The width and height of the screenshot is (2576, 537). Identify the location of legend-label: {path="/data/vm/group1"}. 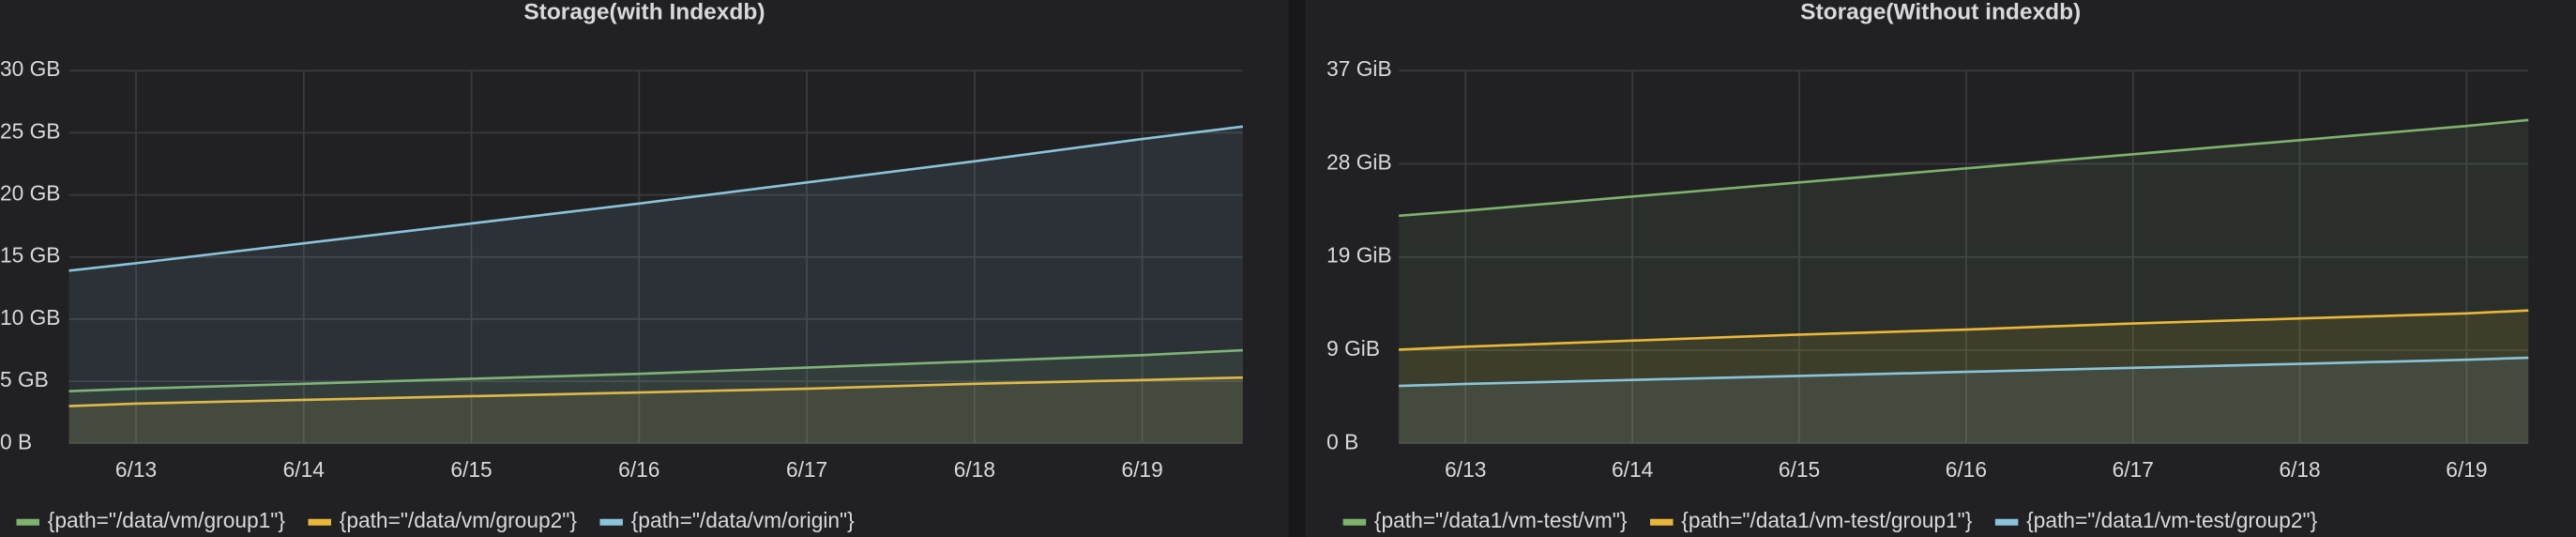
(167, 520).